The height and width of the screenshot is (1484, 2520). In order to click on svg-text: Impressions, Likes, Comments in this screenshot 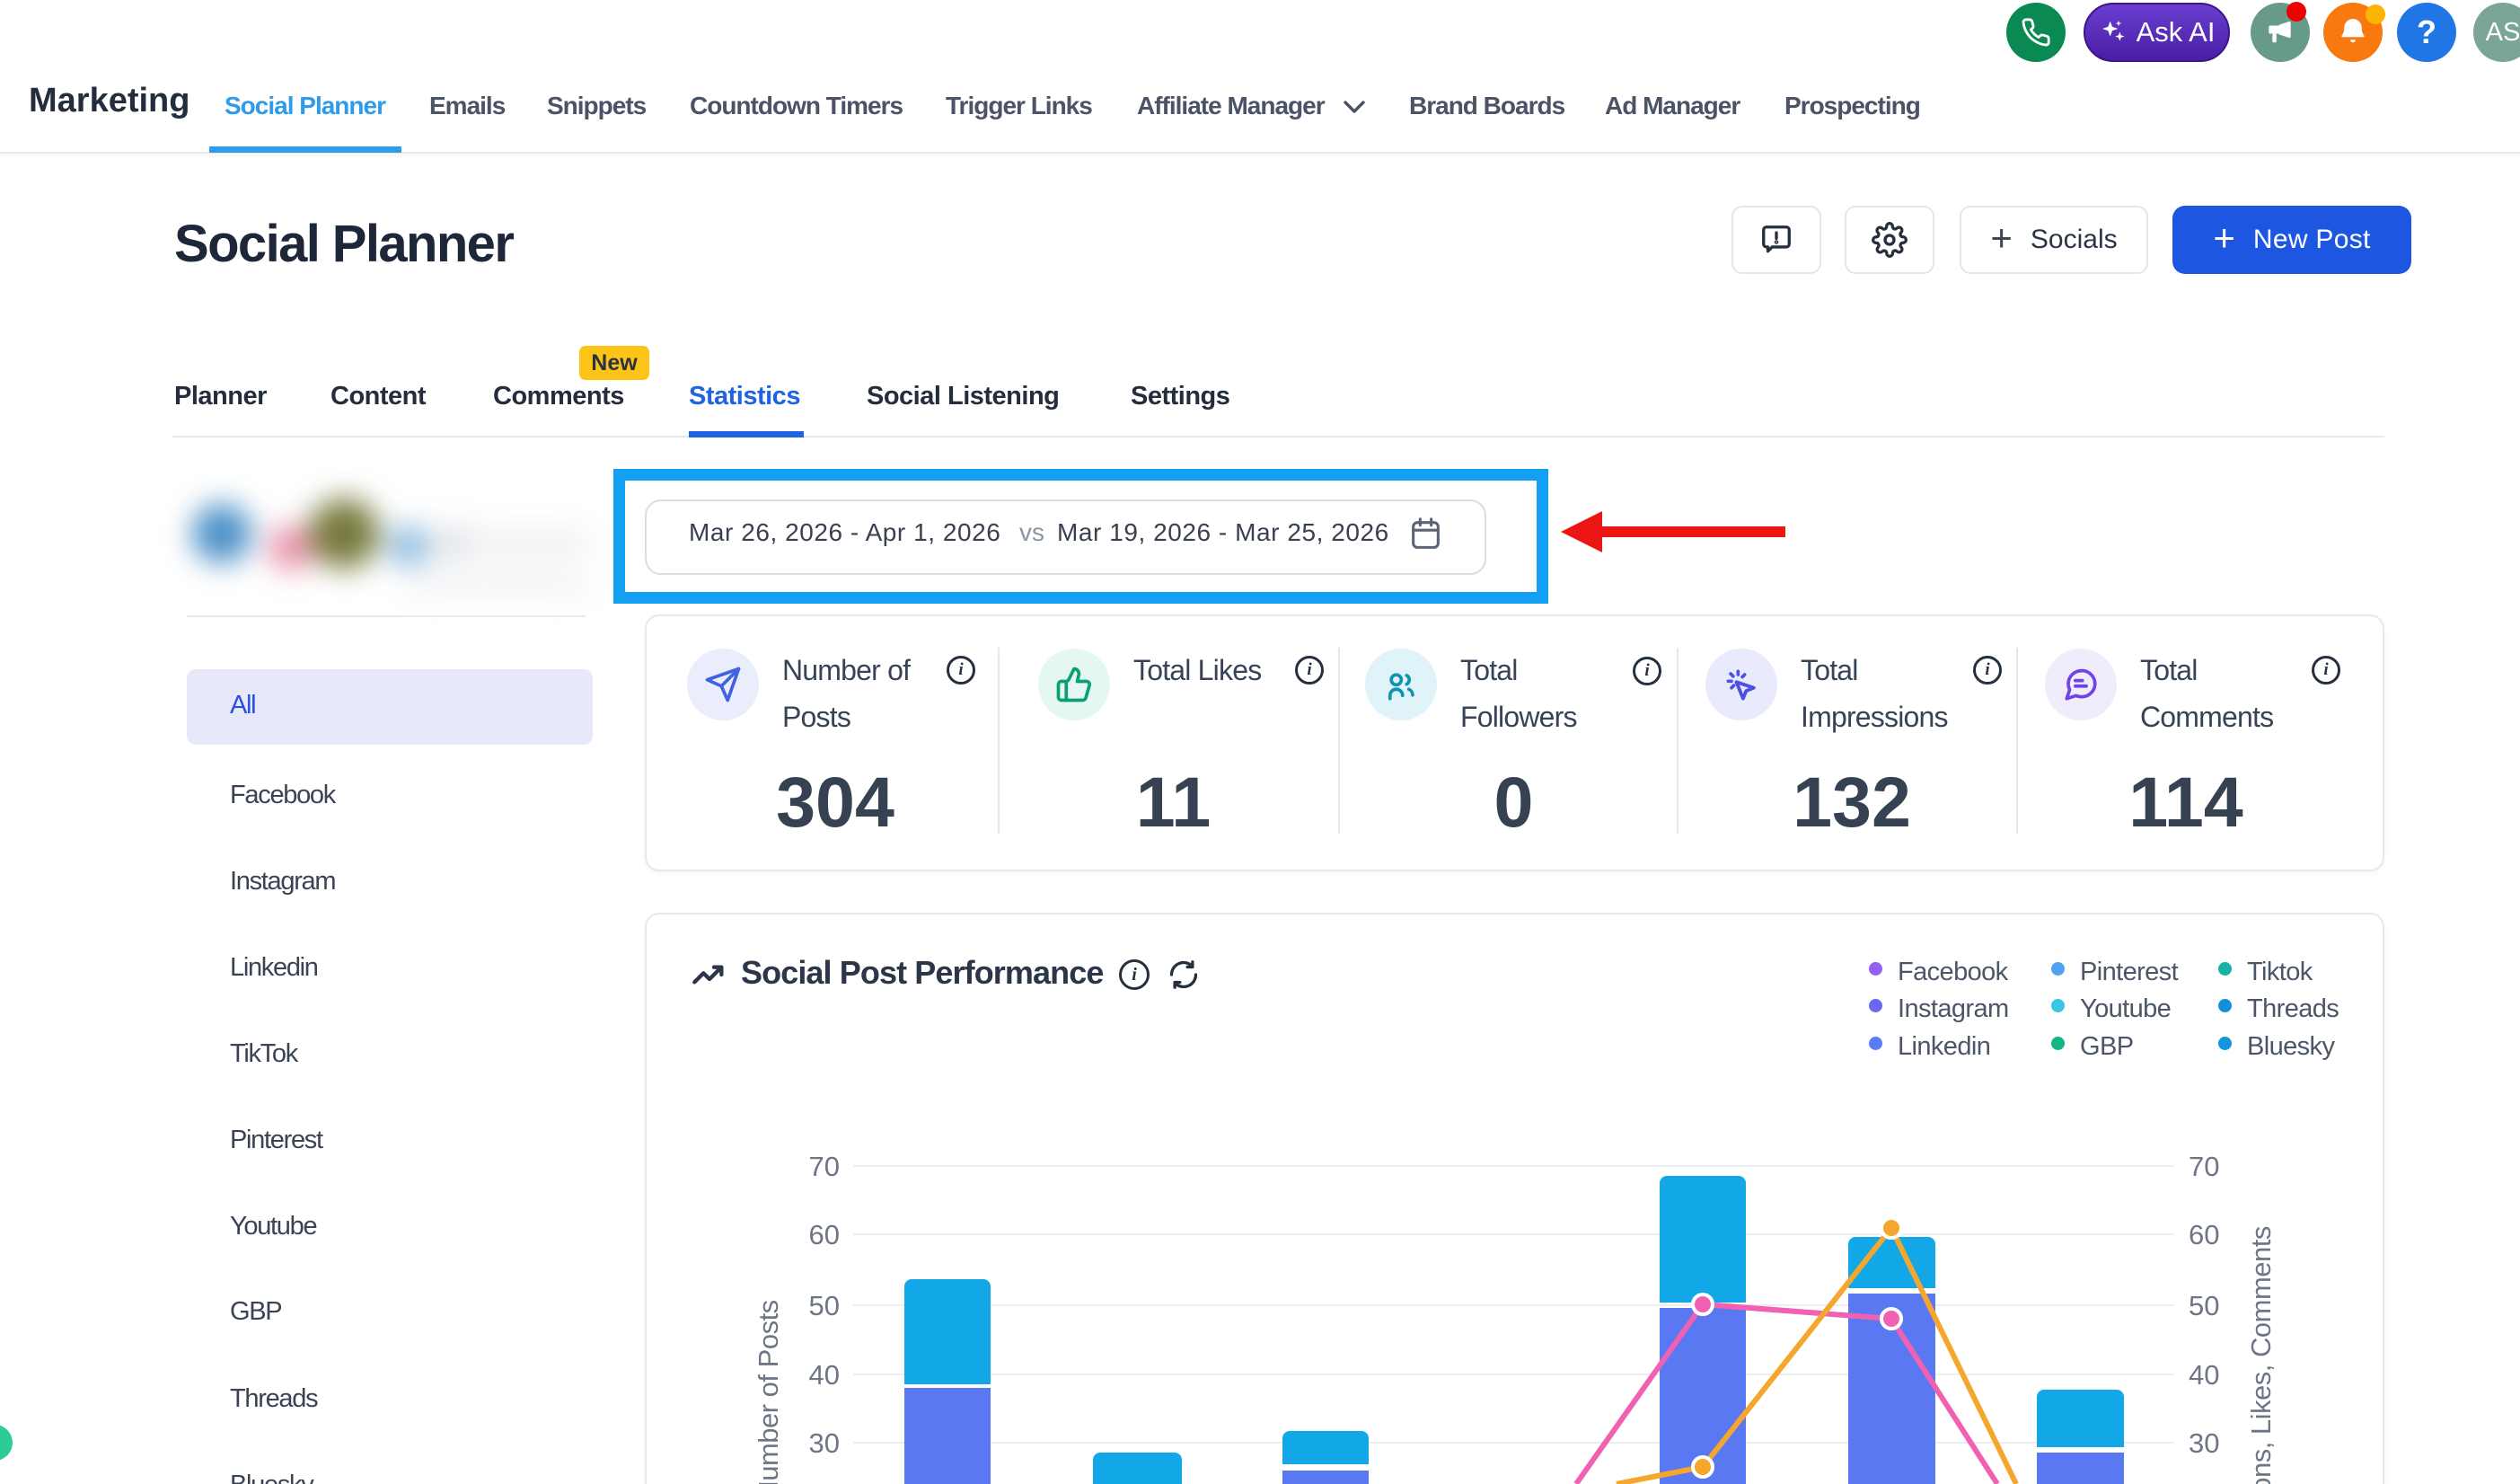, I will do `click(2261, 1355)`.